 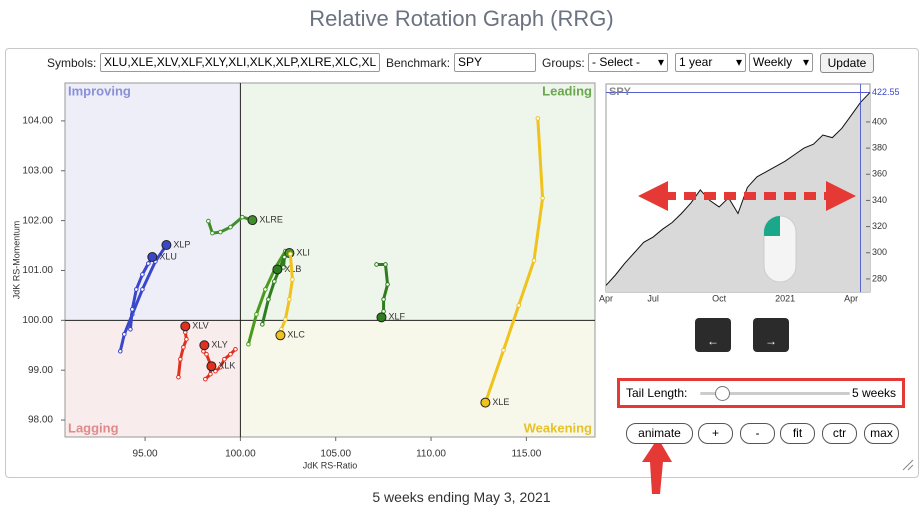 I want to click on symbol-label: XLRE, so click(x=271, y=219).